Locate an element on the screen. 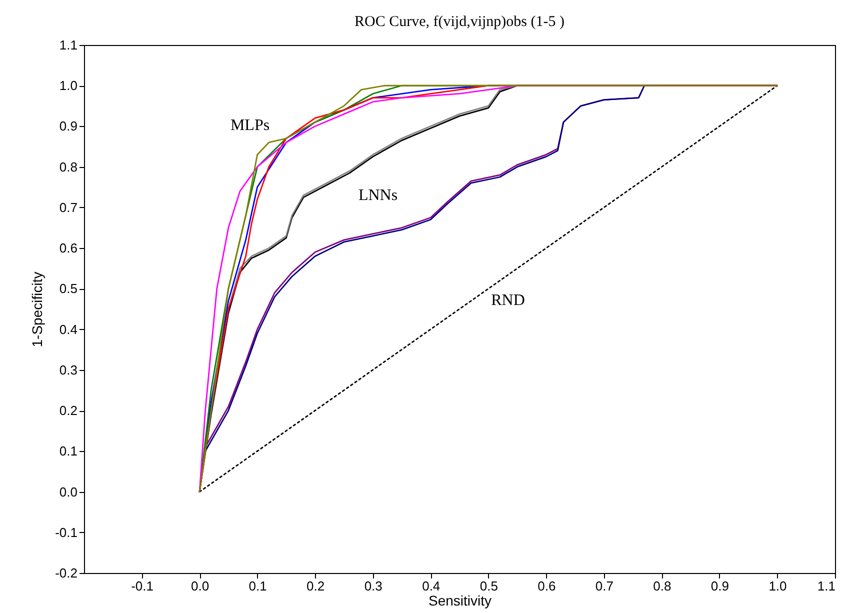 This screenshot has width=849, height=613. x-tick-label: 1.0 is located at coordinates (777, 586).